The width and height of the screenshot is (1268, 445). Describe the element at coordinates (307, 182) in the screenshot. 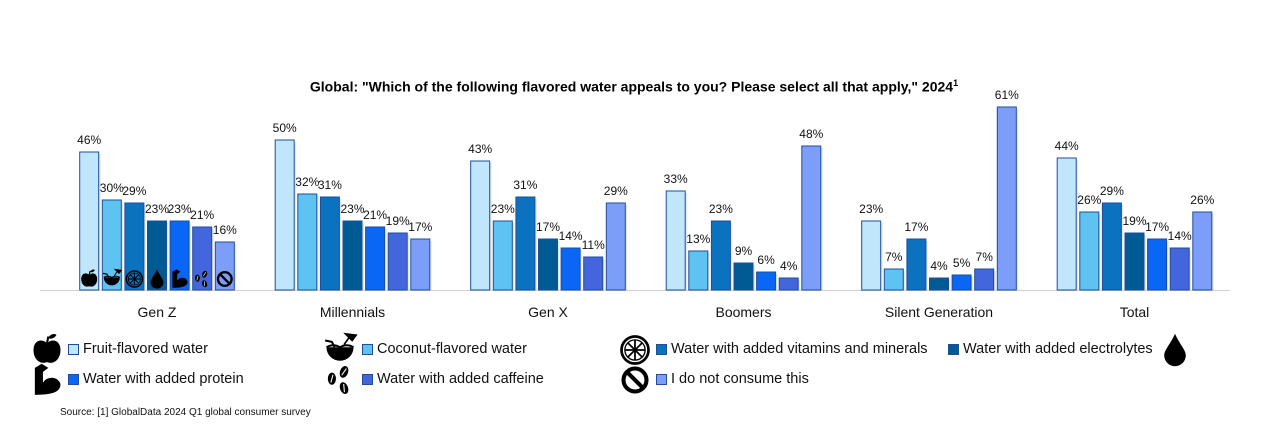

I see `data-label: 32%` at that location.